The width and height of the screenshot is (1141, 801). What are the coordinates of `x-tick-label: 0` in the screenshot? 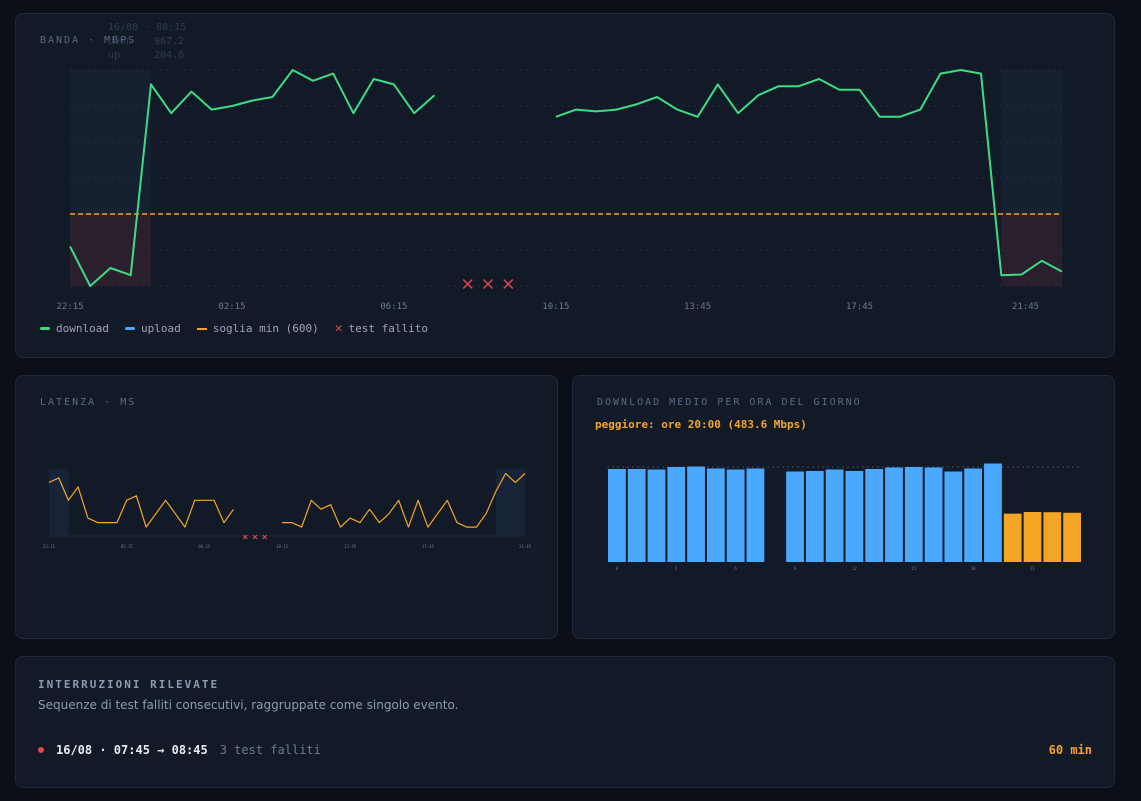 It's located at (617, 568).